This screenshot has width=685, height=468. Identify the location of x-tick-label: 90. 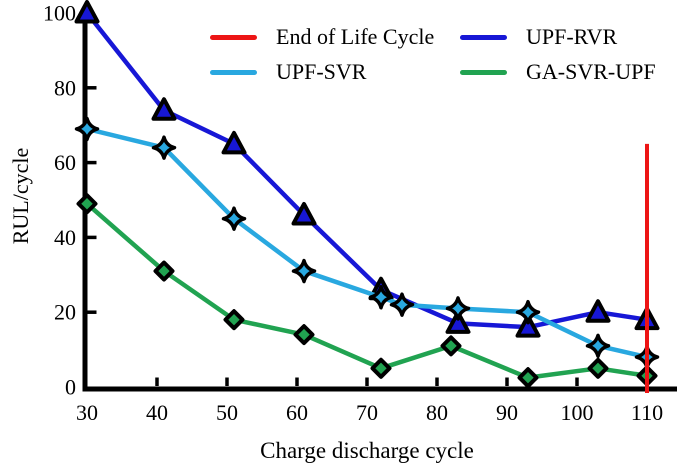
(507, 412).